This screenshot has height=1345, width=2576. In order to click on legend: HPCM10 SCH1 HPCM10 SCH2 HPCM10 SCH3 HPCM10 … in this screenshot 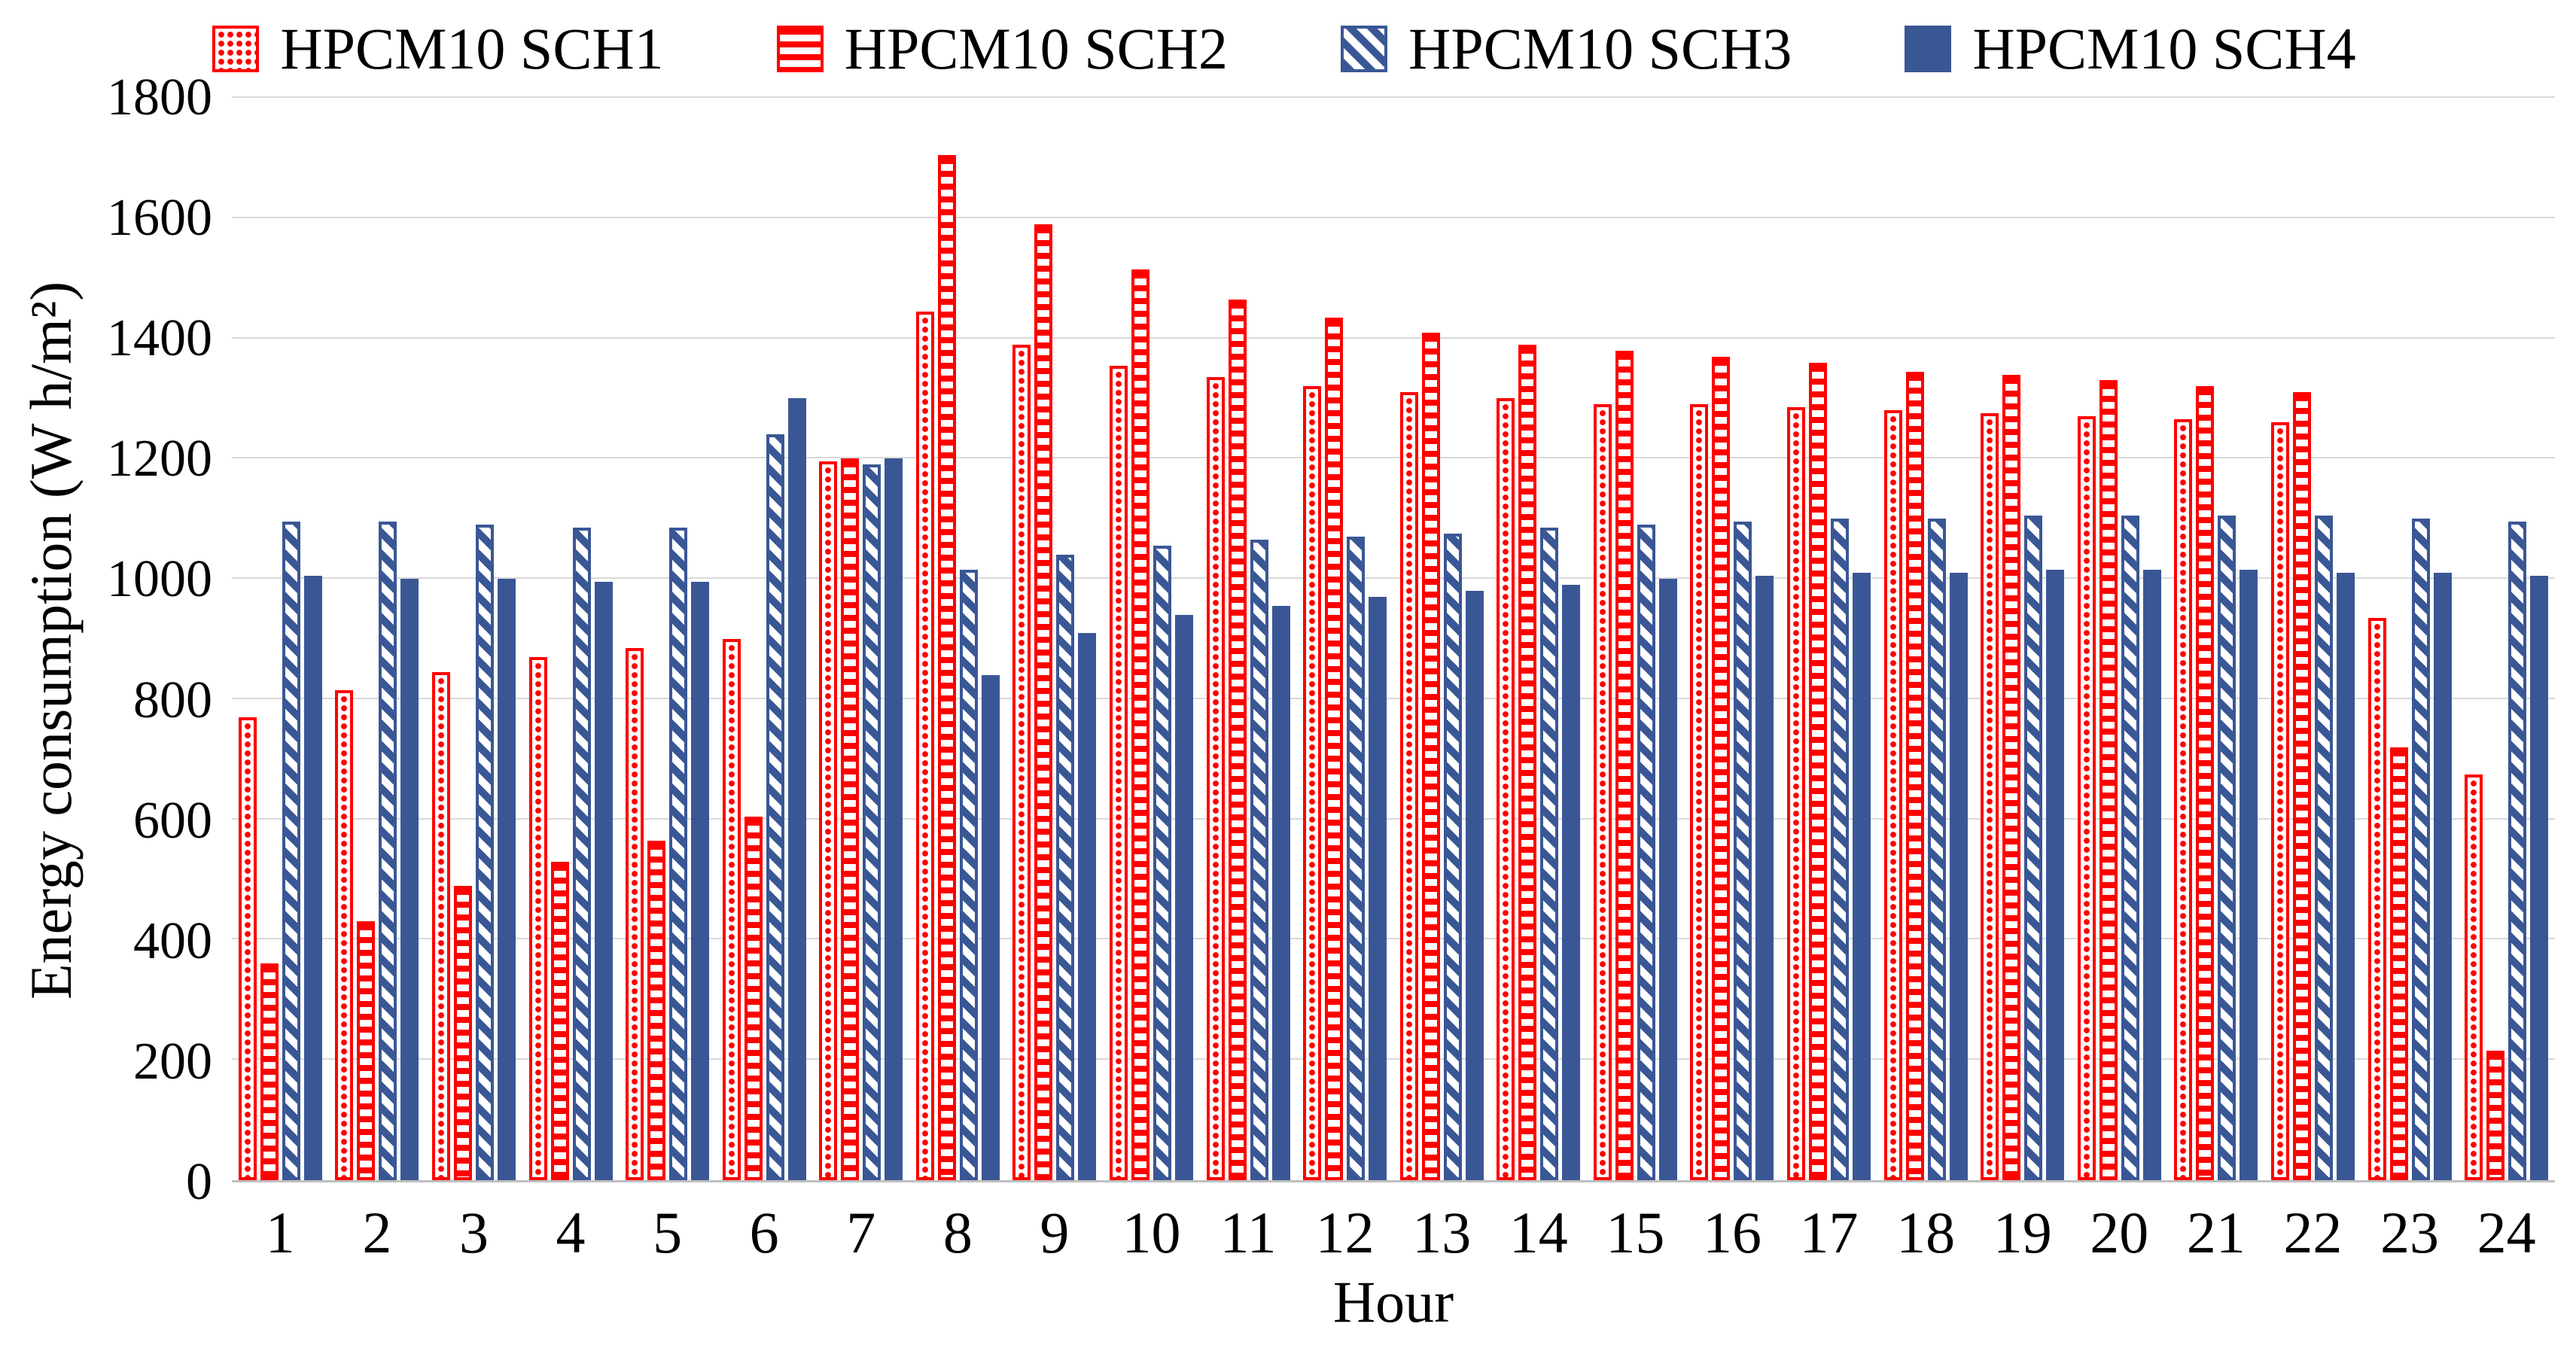, I will do `click(1285, 56)`.